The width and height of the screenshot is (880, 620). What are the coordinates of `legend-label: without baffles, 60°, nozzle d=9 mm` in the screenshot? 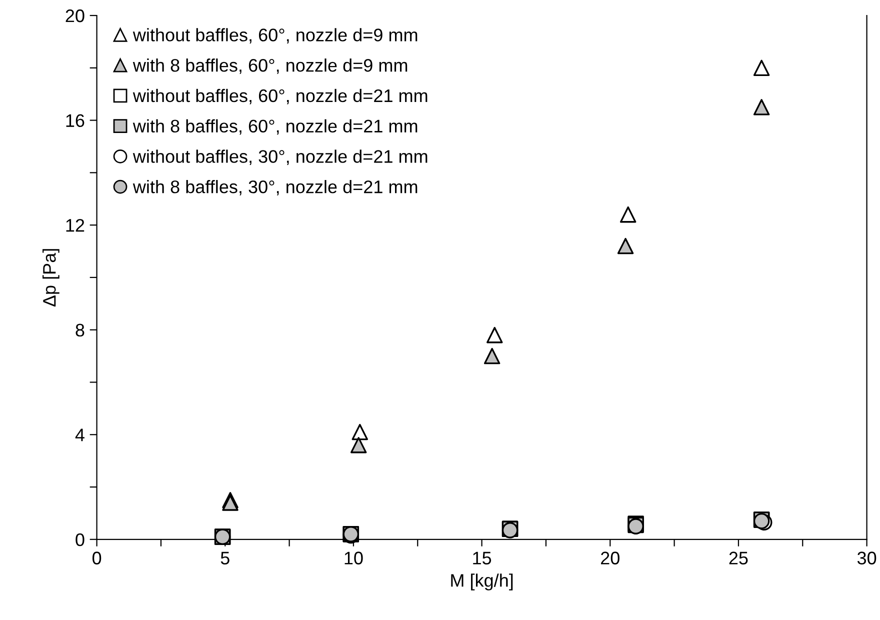 It's located at (275, 36).